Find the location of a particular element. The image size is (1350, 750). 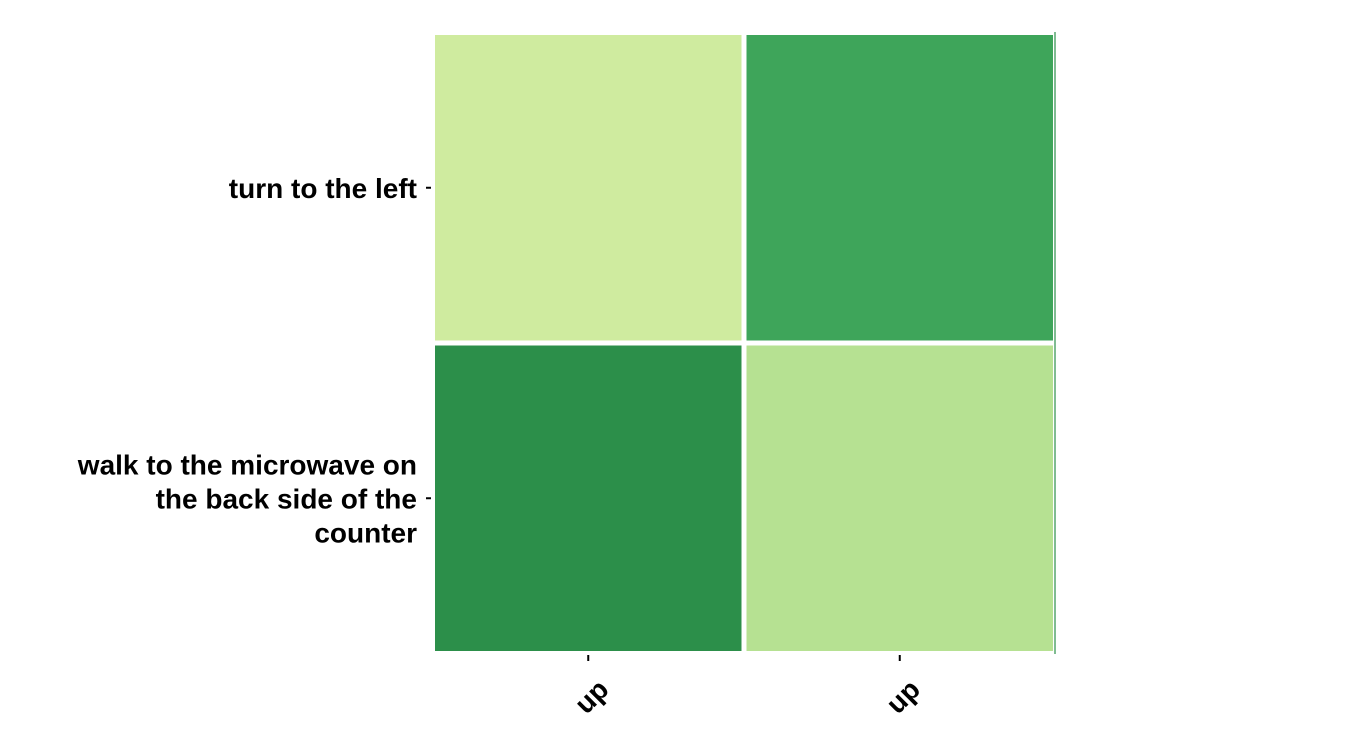

y-tick-label: counter is located at coordinates (365, 532).